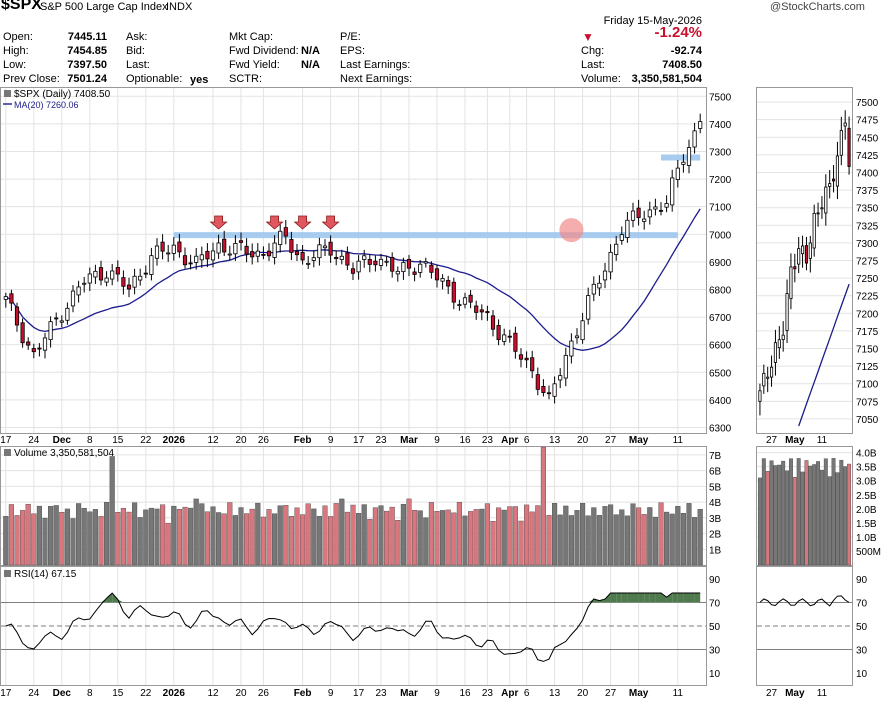 The height and width of the screenshot is (701, 883). Describe the element at coordinates (866, 454) in the screenshot. I see `right-volume-tick-label: 4.0B` at that location.